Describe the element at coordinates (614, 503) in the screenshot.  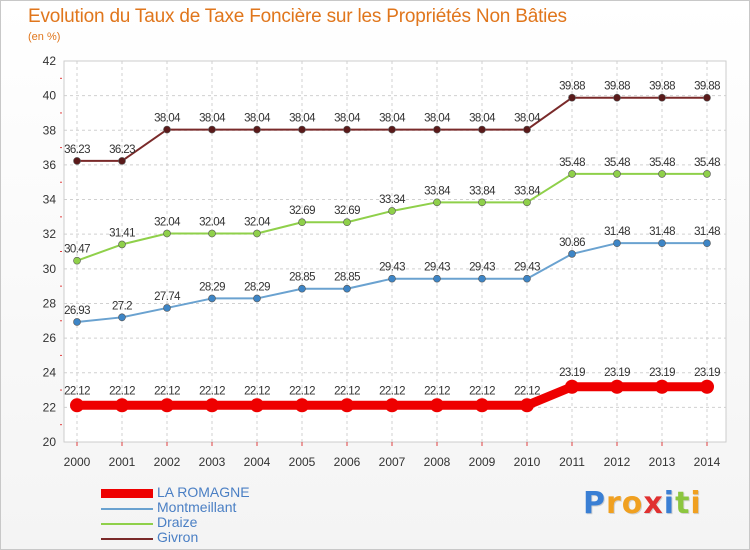
I see `logo-letter: r` at that location.